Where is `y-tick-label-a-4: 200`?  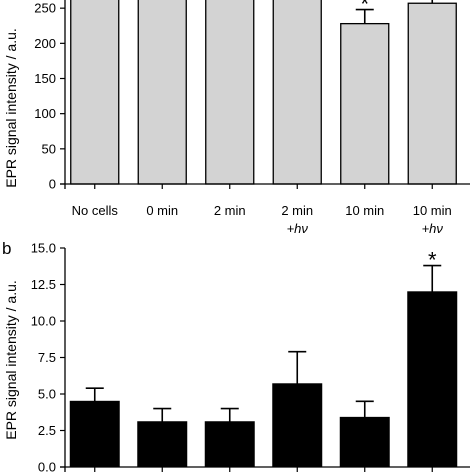
y-tick-label-a-4: 200 is located at coordinates (45, 43).